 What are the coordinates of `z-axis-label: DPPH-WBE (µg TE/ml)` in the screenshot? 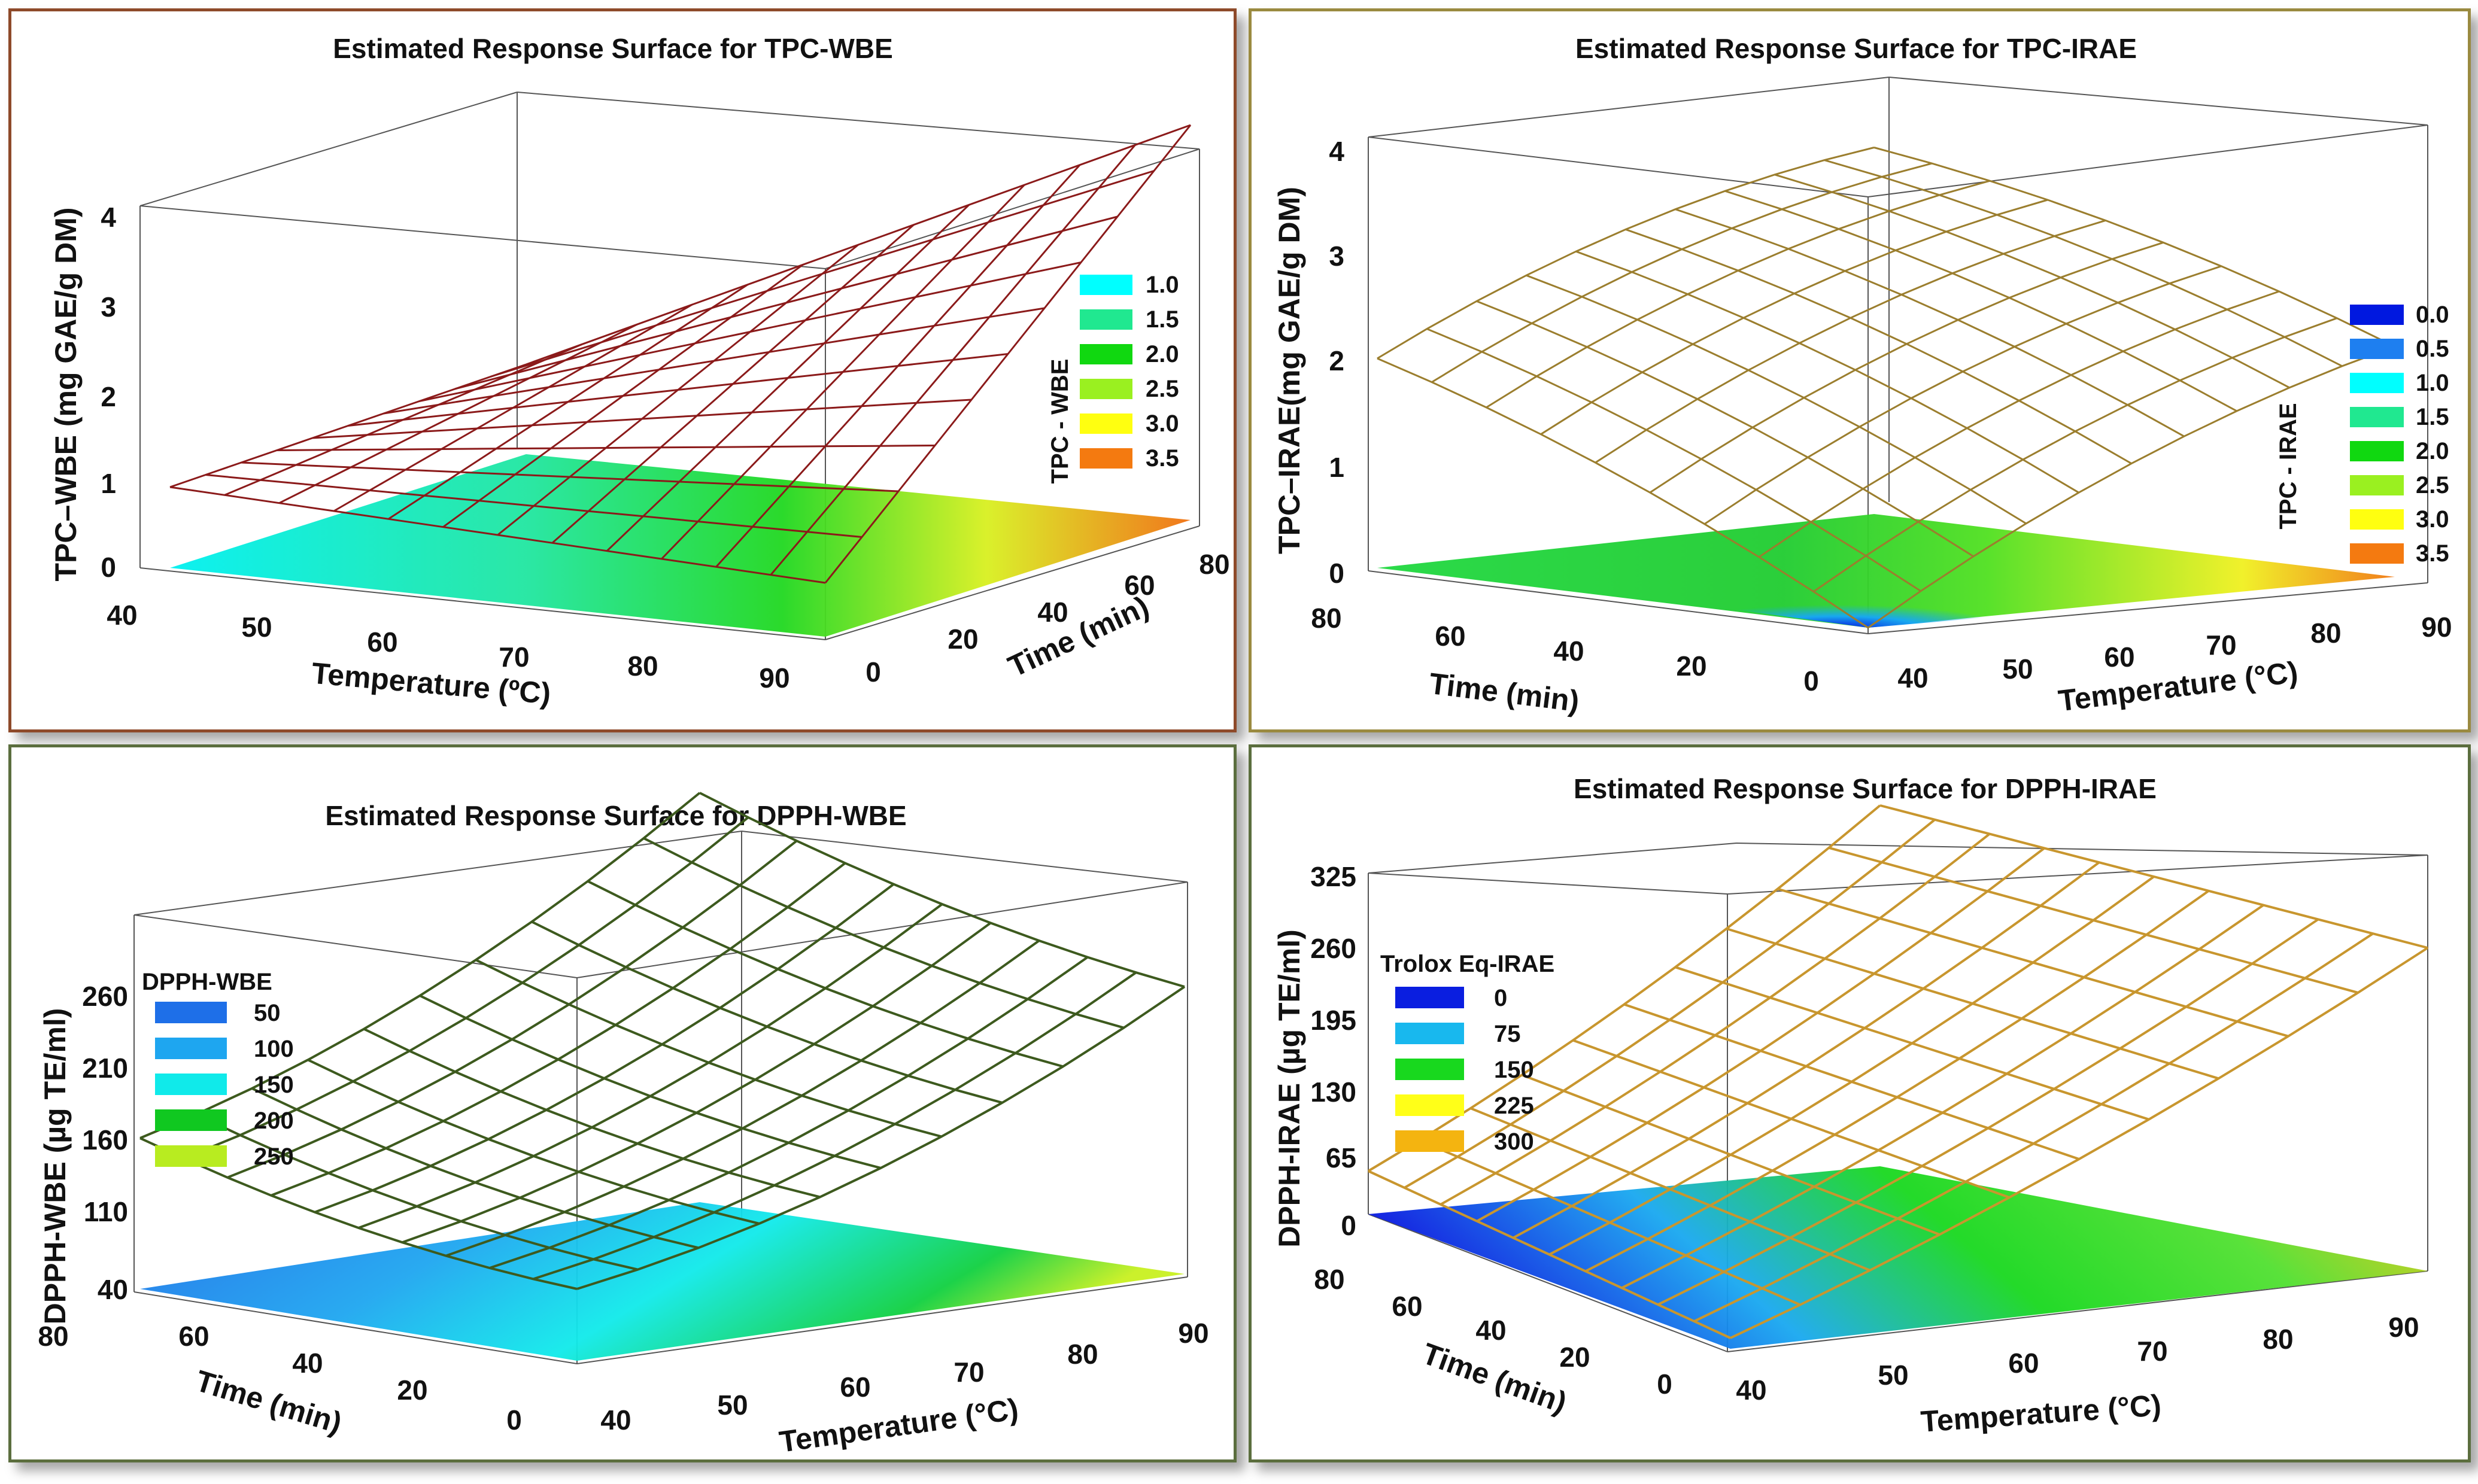 It's located at (55, 1166).